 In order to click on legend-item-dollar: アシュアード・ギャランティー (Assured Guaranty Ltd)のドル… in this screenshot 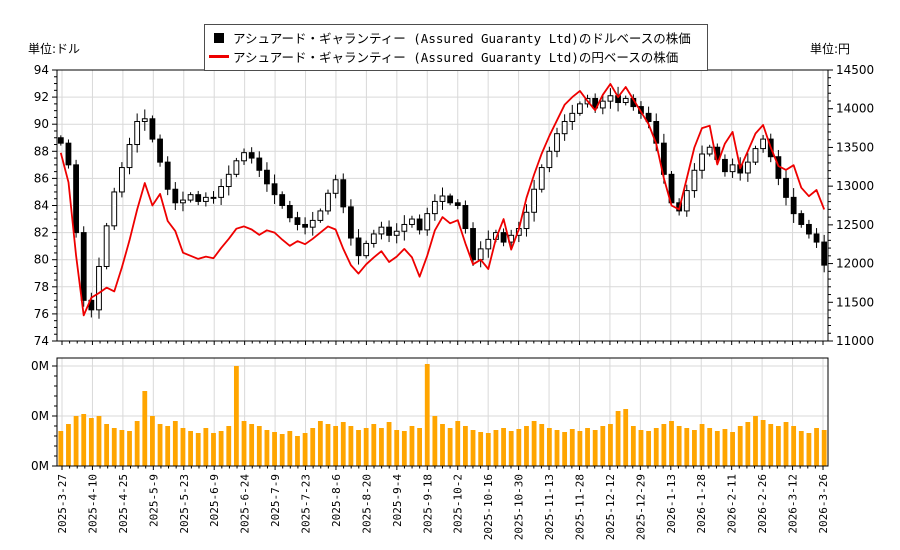, I will do `click(456, 37)`.